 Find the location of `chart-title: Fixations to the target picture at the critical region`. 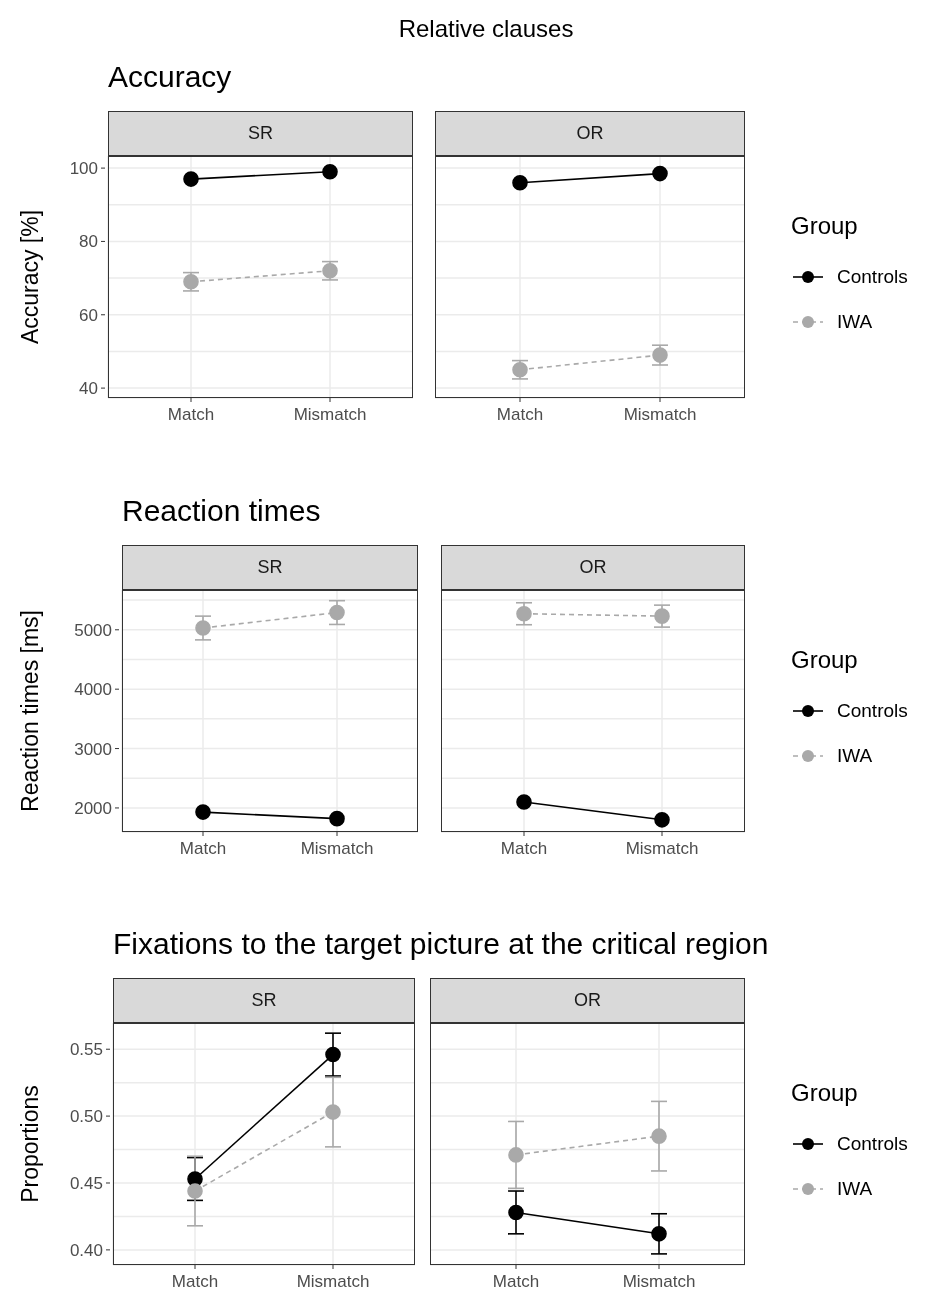

chart-title: Fixations to the target picture at the critical region is located at coordinates (441, 944).